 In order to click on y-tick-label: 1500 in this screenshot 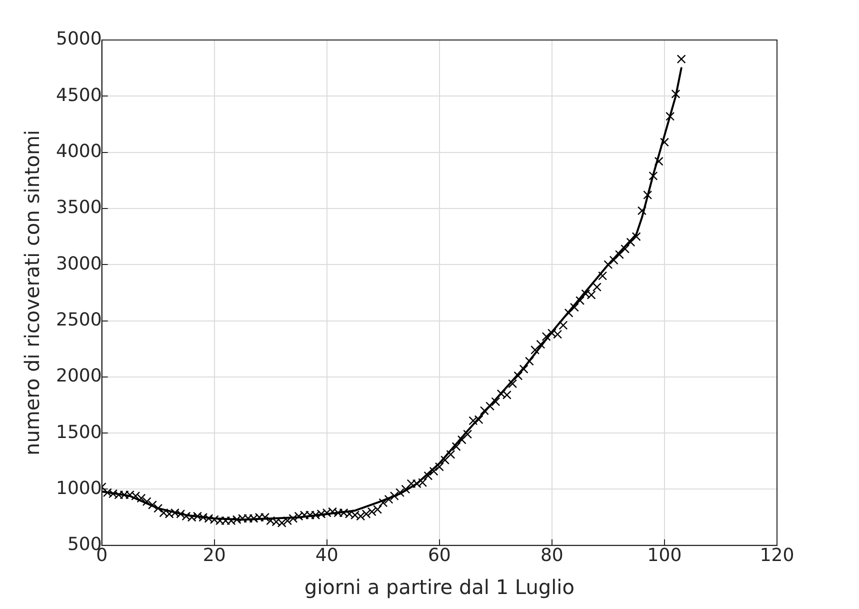, I will do `click(79, 432)`.